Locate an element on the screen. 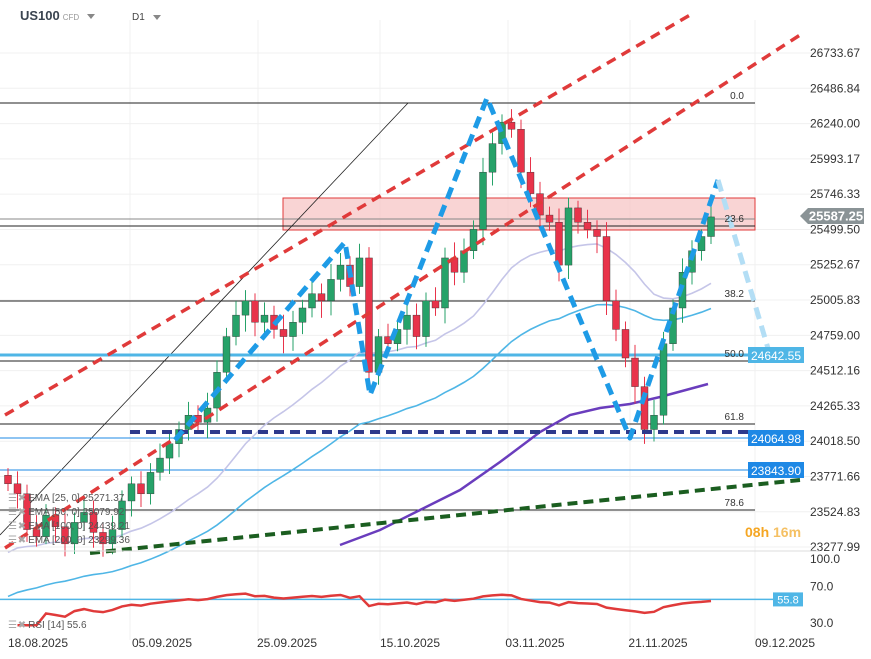 The width and height of the screenshot is (871, 659). price-axis-label: 24512.16 is located at coordinates (835, 371).